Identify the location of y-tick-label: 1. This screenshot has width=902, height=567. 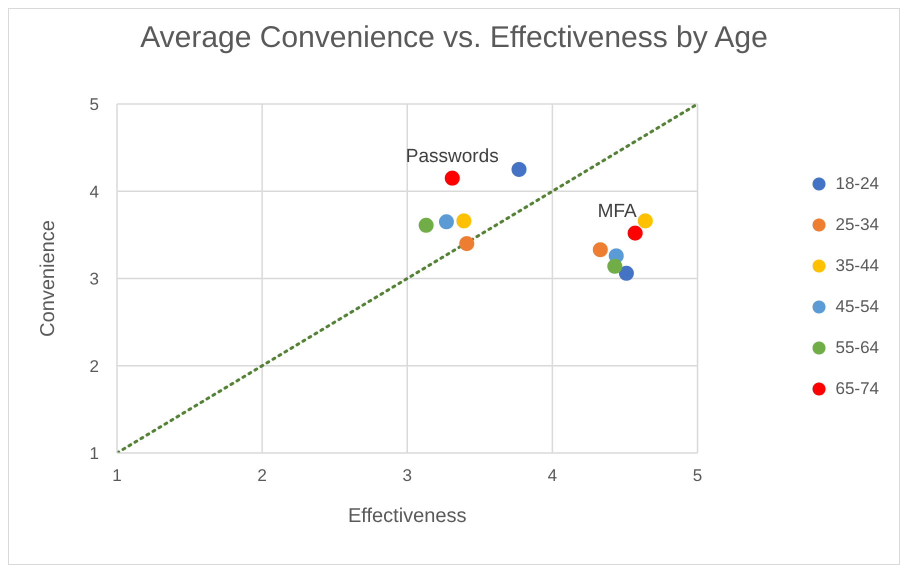
(94, 454).